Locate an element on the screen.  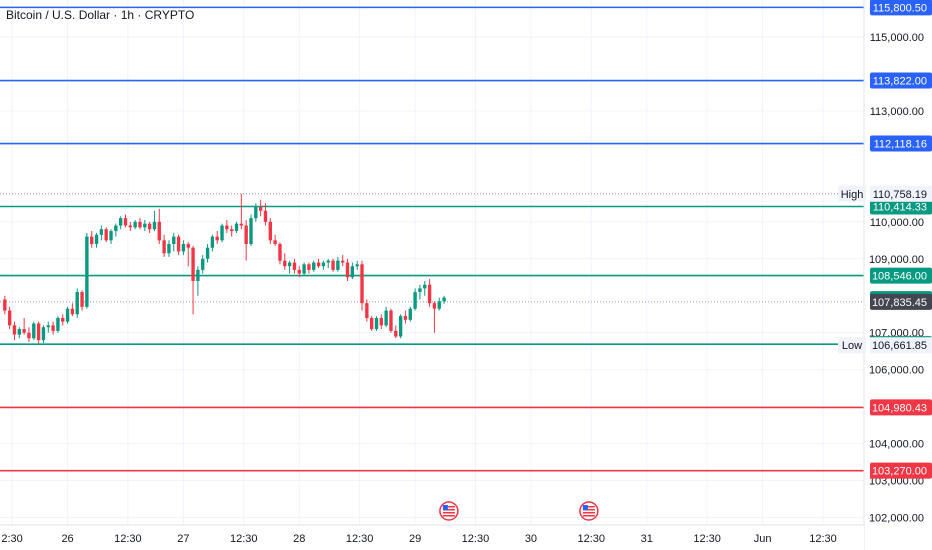
high-label: High 110,758.19 is located at coordinates (885, 193).